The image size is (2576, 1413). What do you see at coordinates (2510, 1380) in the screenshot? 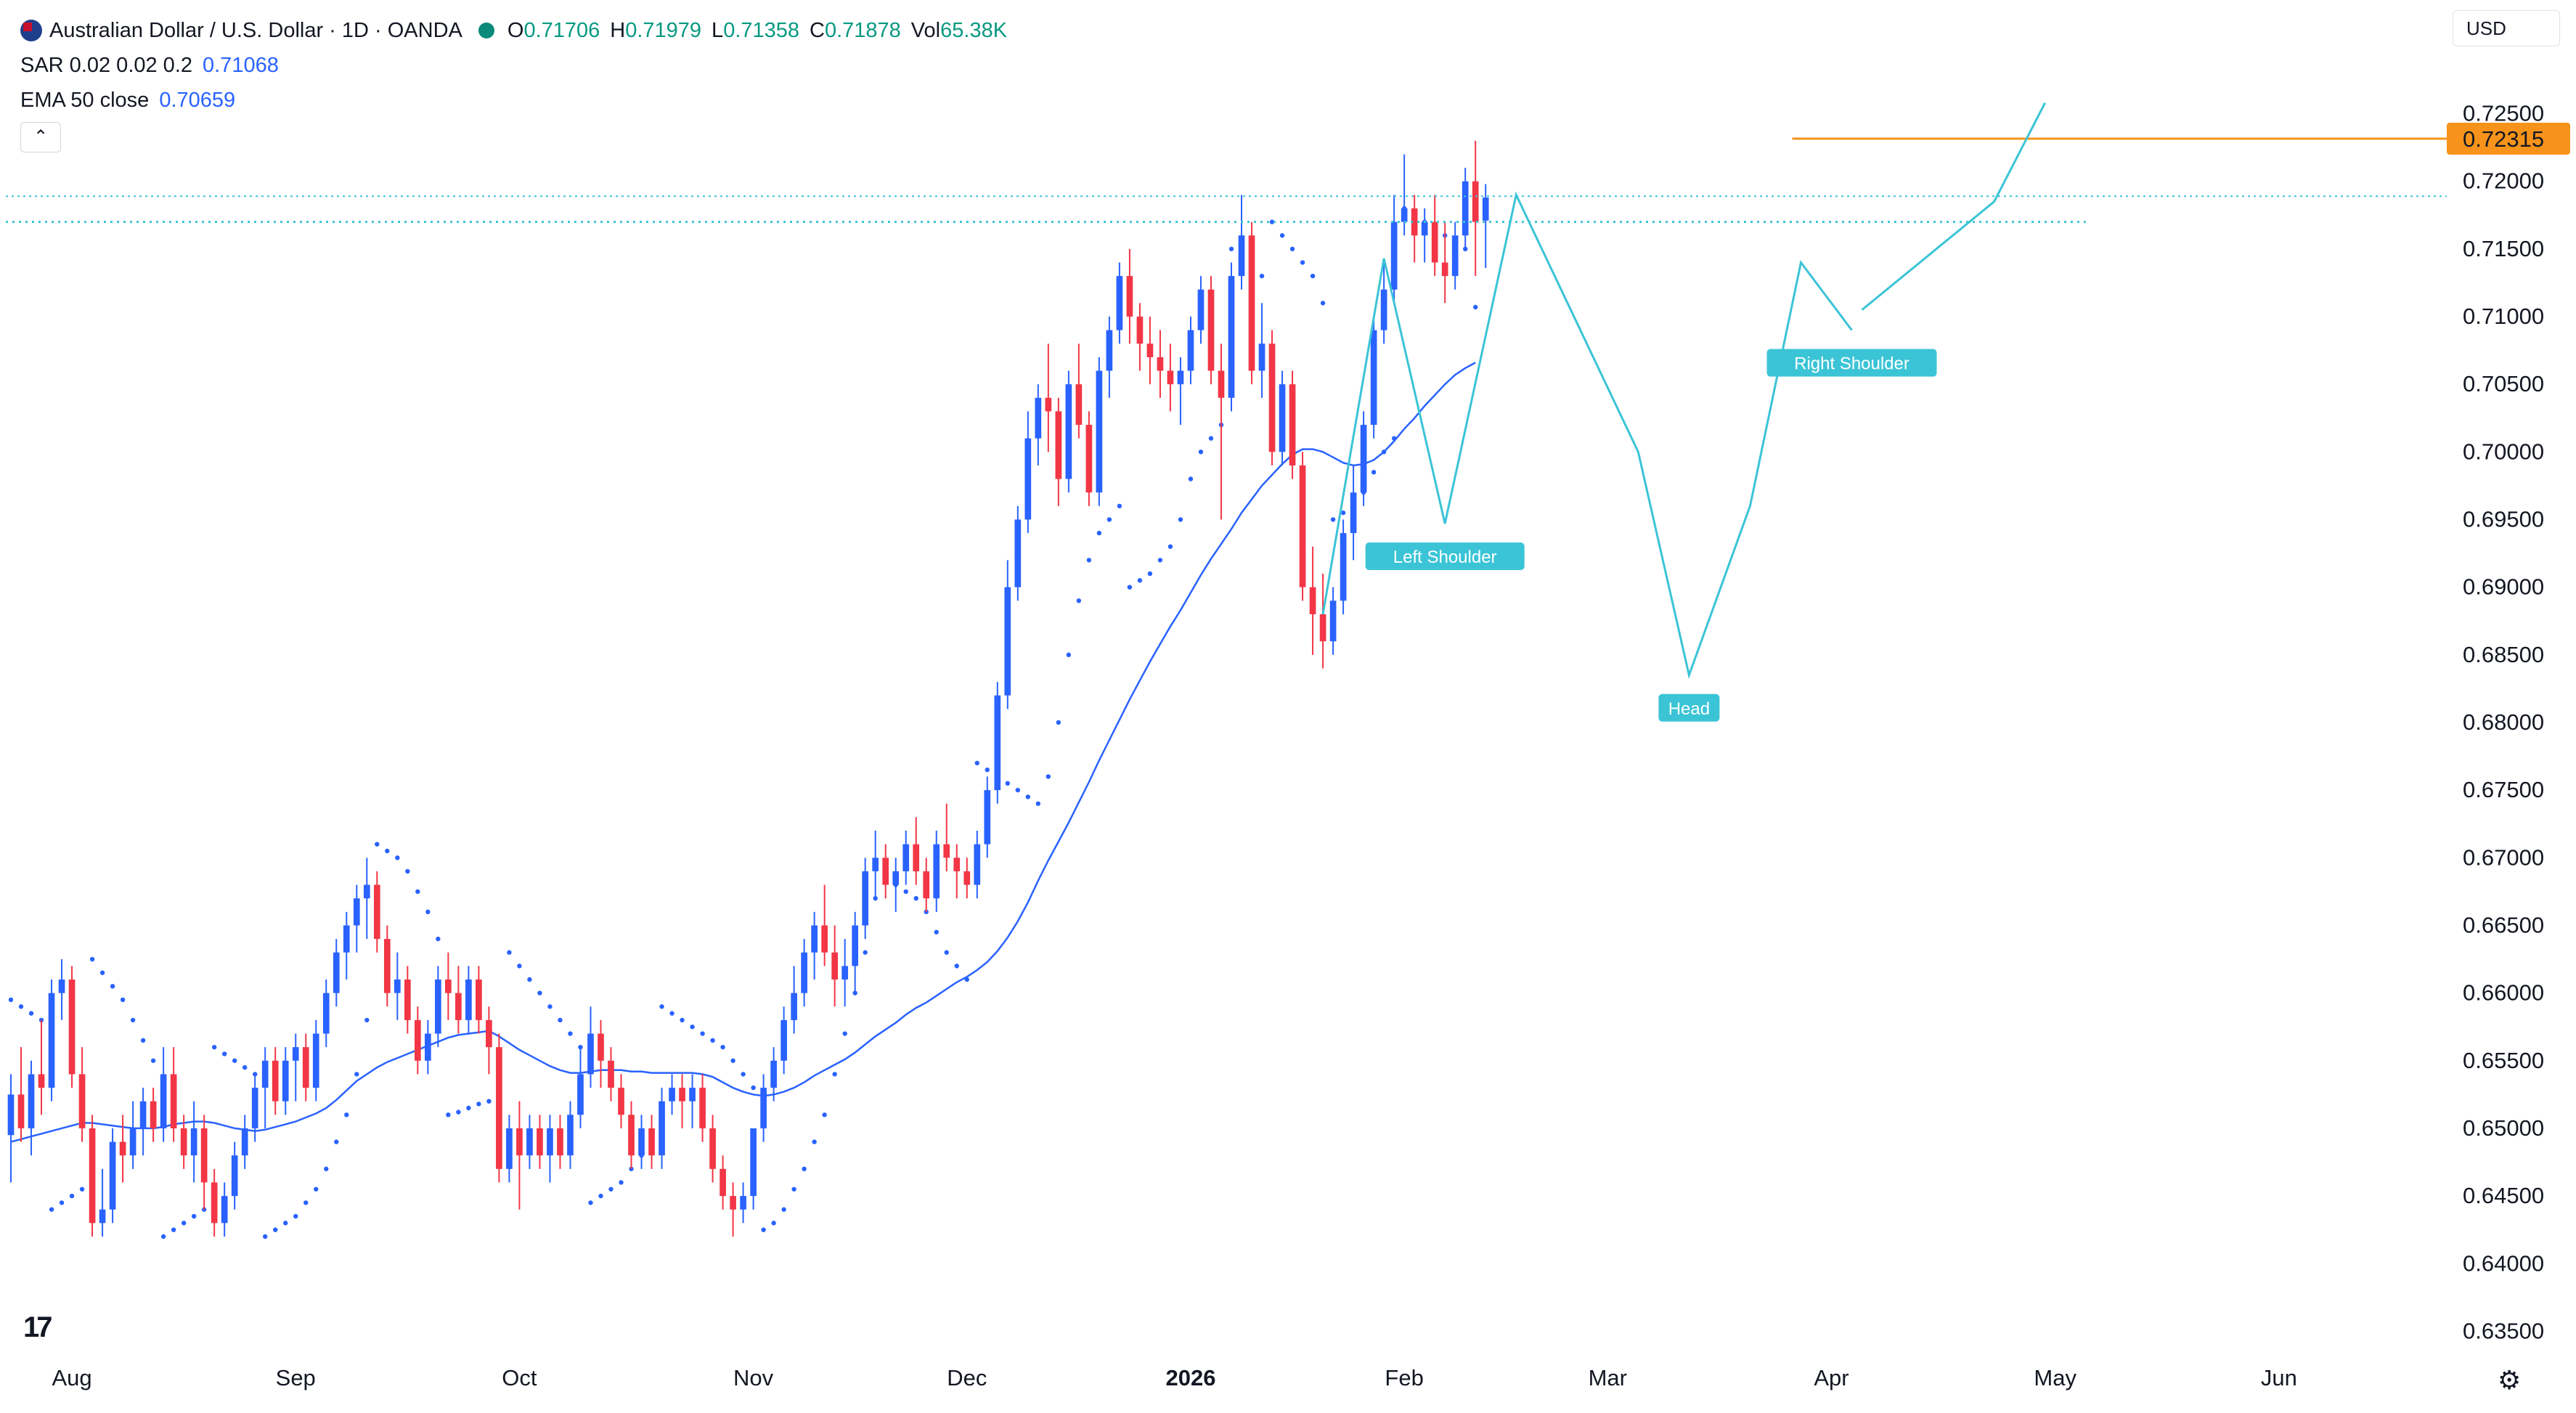
I see `gear-icon: ⚙` at bounding box center [2510, 1380].